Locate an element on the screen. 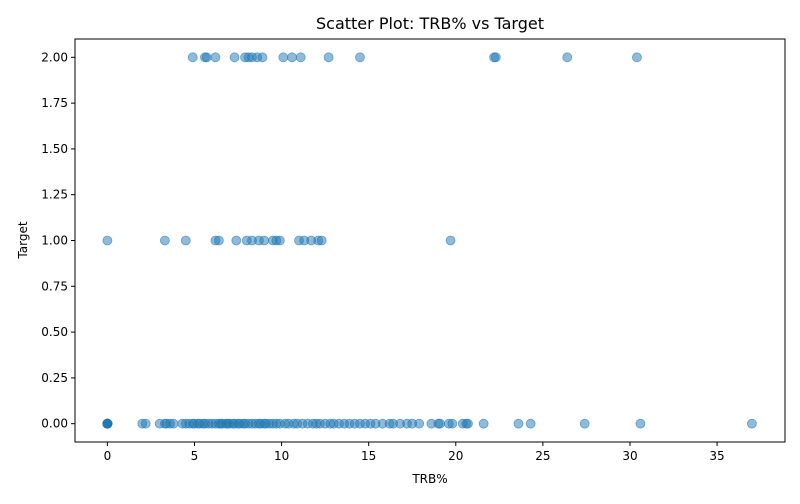  y-tick-label: 1.75 is located at coordinates (54, 103).